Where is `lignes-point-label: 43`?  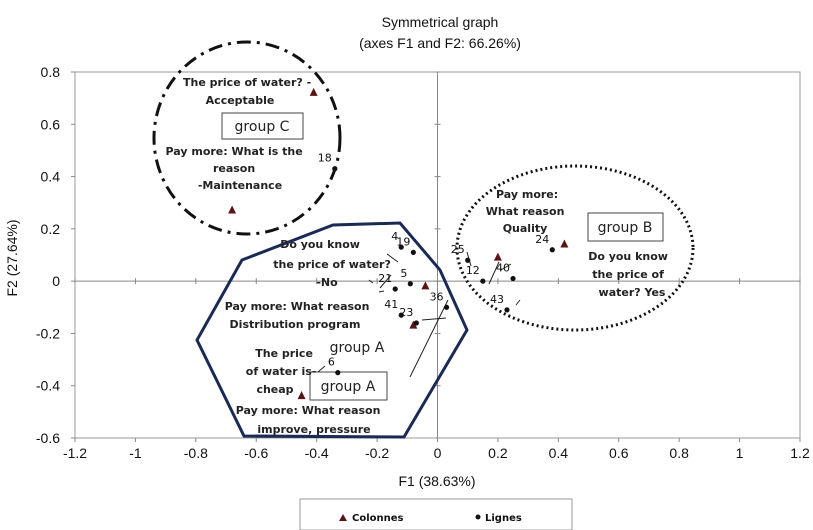
lignes-point-label: 43 is located at coordinates (497, 299).